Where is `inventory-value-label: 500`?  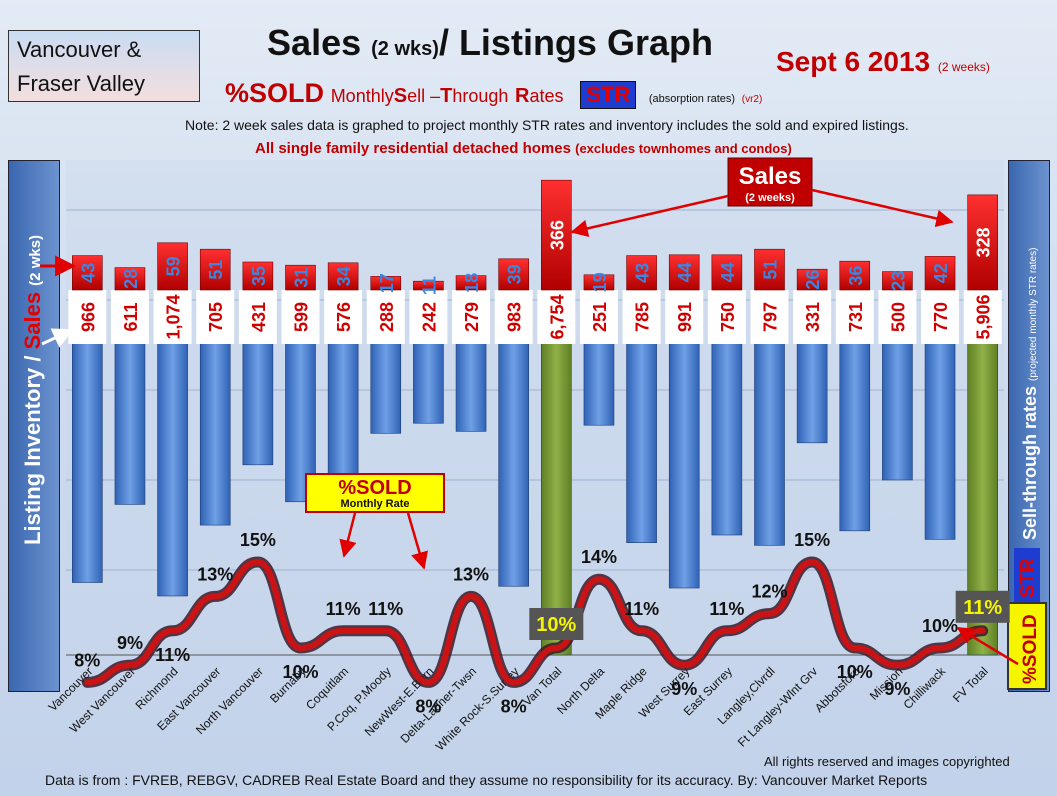 inventory-value-label: 500 is located at coordinates (898, 317).